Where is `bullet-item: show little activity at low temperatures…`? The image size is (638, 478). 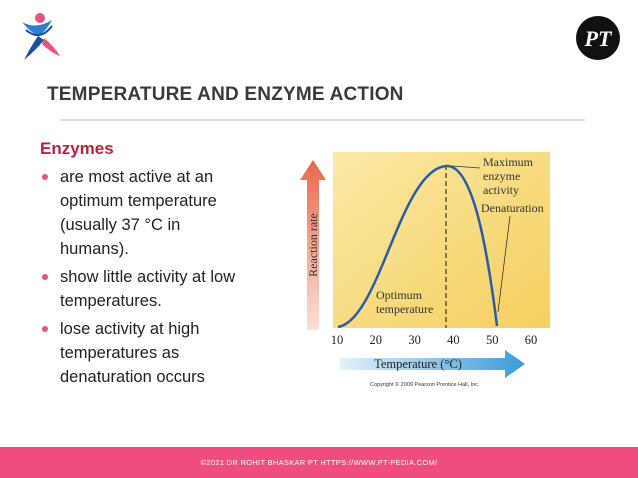
bullet-item: show little activity at low temperatures… is located at coordinates (145, 289).